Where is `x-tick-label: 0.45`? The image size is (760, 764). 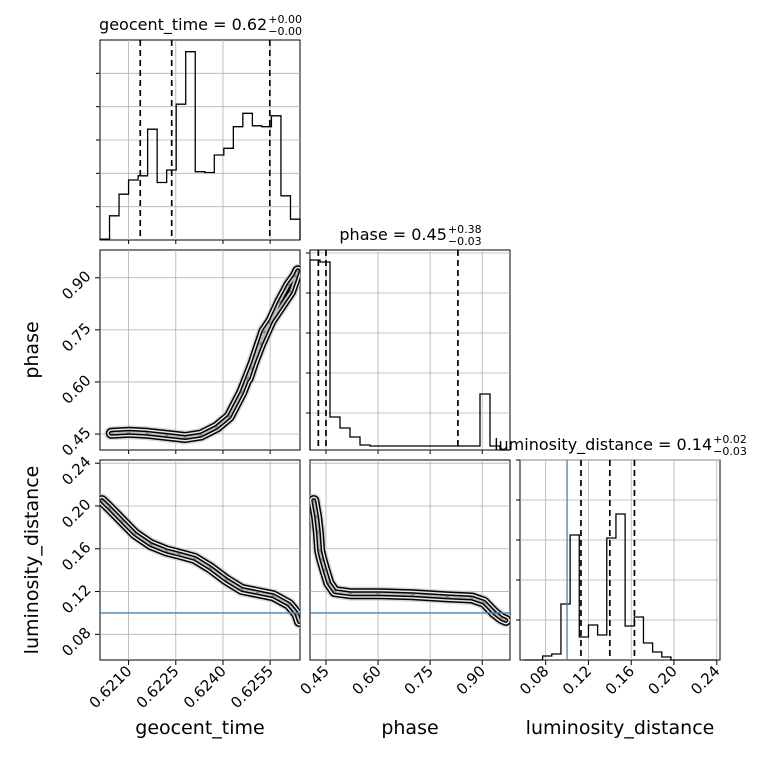
x-tick-label: 0.45 is located at coordinates (314, 680).